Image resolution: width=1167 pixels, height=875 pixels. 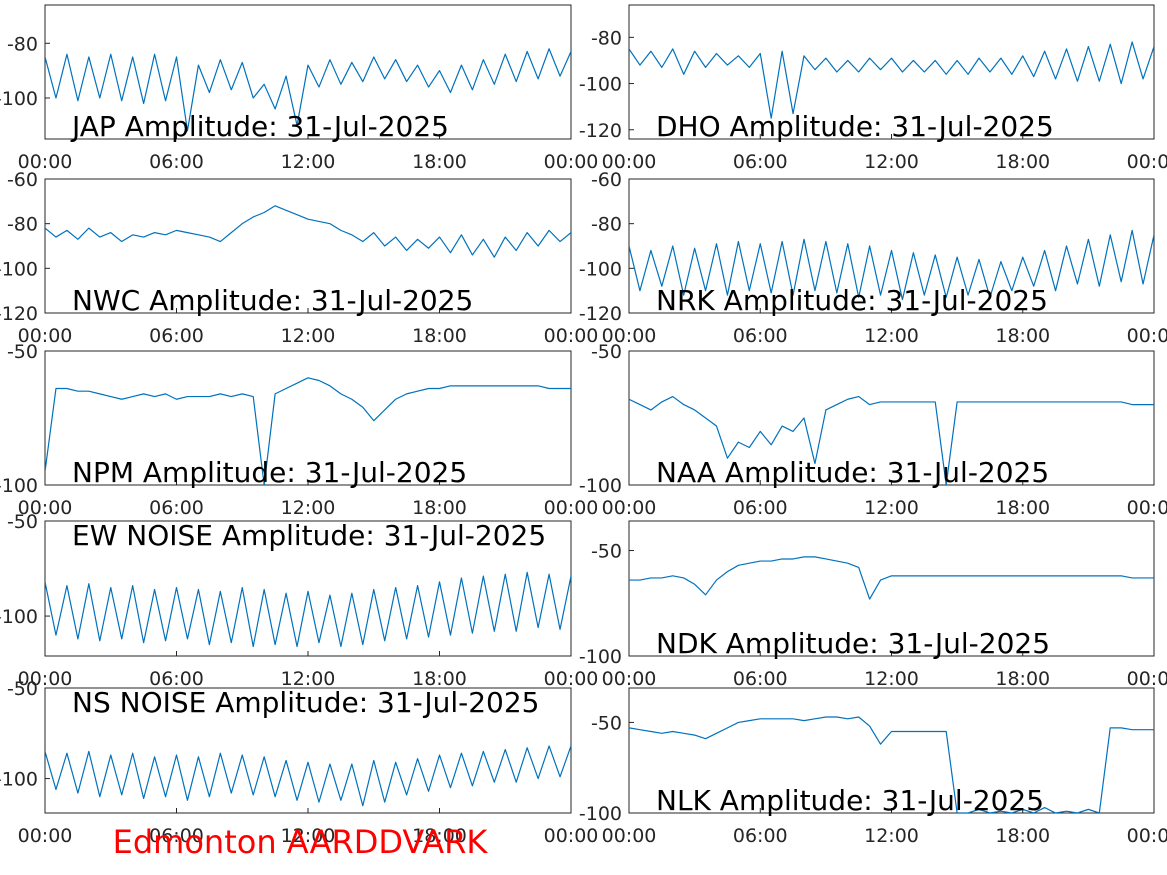 I want to click on panel-title: NDK Amplitude: 31-Jul-2025, so click(x=853, y=643).